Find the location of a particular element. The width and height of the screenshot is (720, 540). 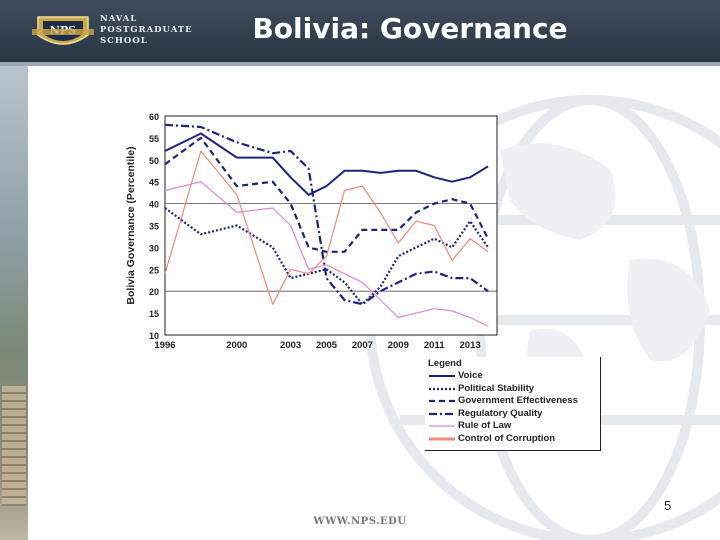

legend-label: Voice is located at coordinates (470, 375).